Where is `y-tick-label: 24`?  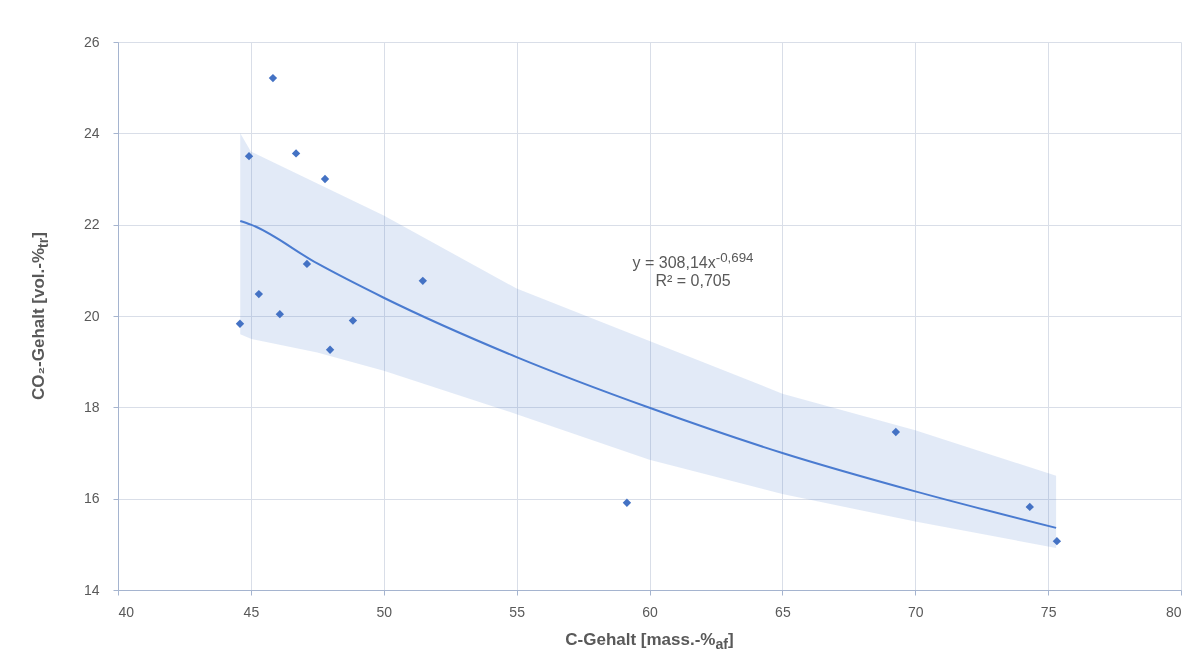
y-tick-label: 24 is located at coordinates (91, 132).